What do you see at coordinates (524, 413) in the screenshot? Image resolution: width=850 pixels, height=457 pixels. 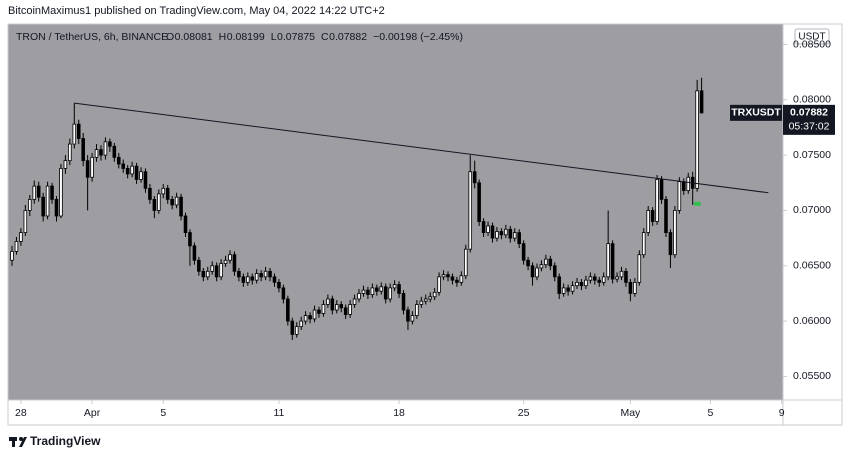 I see `x-tick-label: 25` at bounding box center [524, 413].